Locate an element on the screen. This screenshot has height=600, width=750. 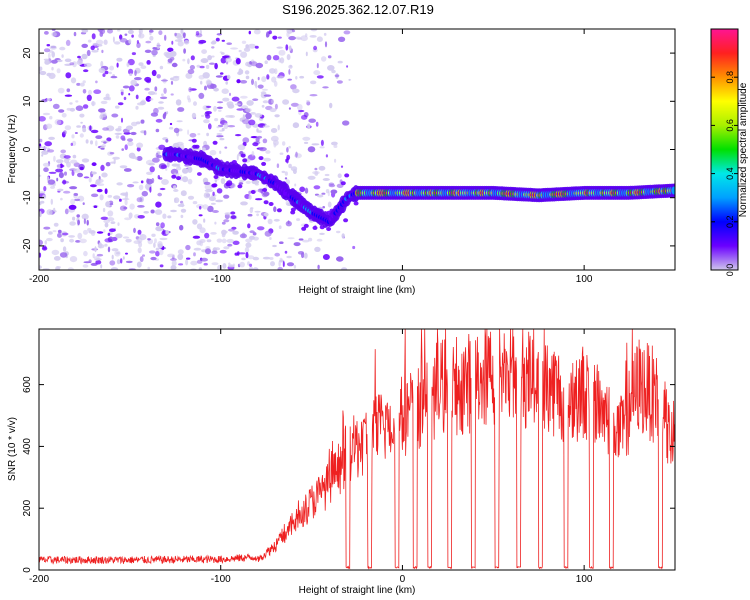
colorbar-tick-label: 0.0 is located at coordinates (730, 270).